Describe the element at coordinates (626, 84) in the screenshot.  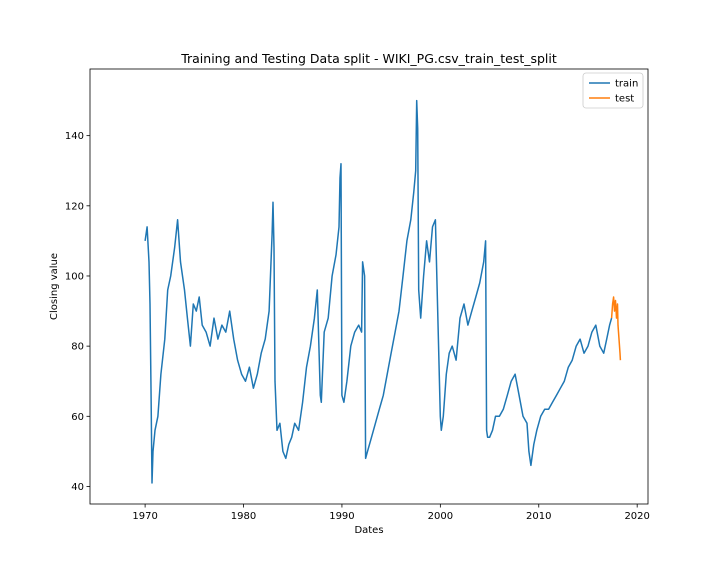
I see `legend-label-train: train` at that location.